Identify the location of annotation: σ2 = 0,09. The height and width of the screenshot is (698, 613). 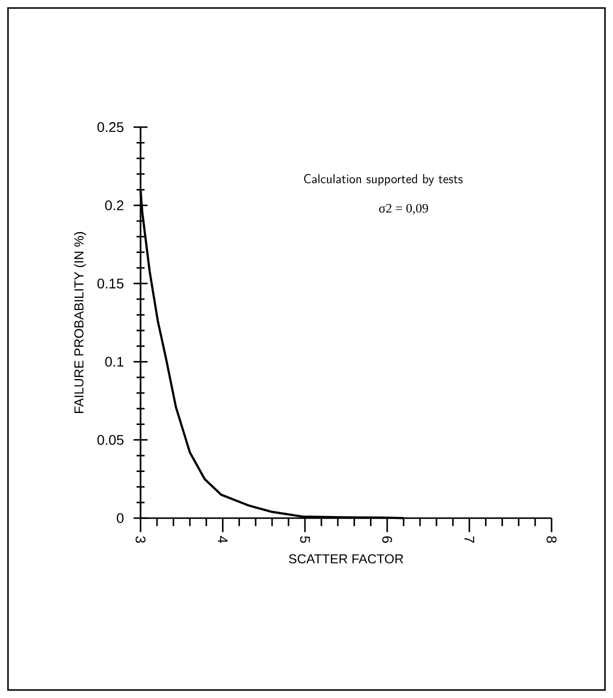
(403, 209).